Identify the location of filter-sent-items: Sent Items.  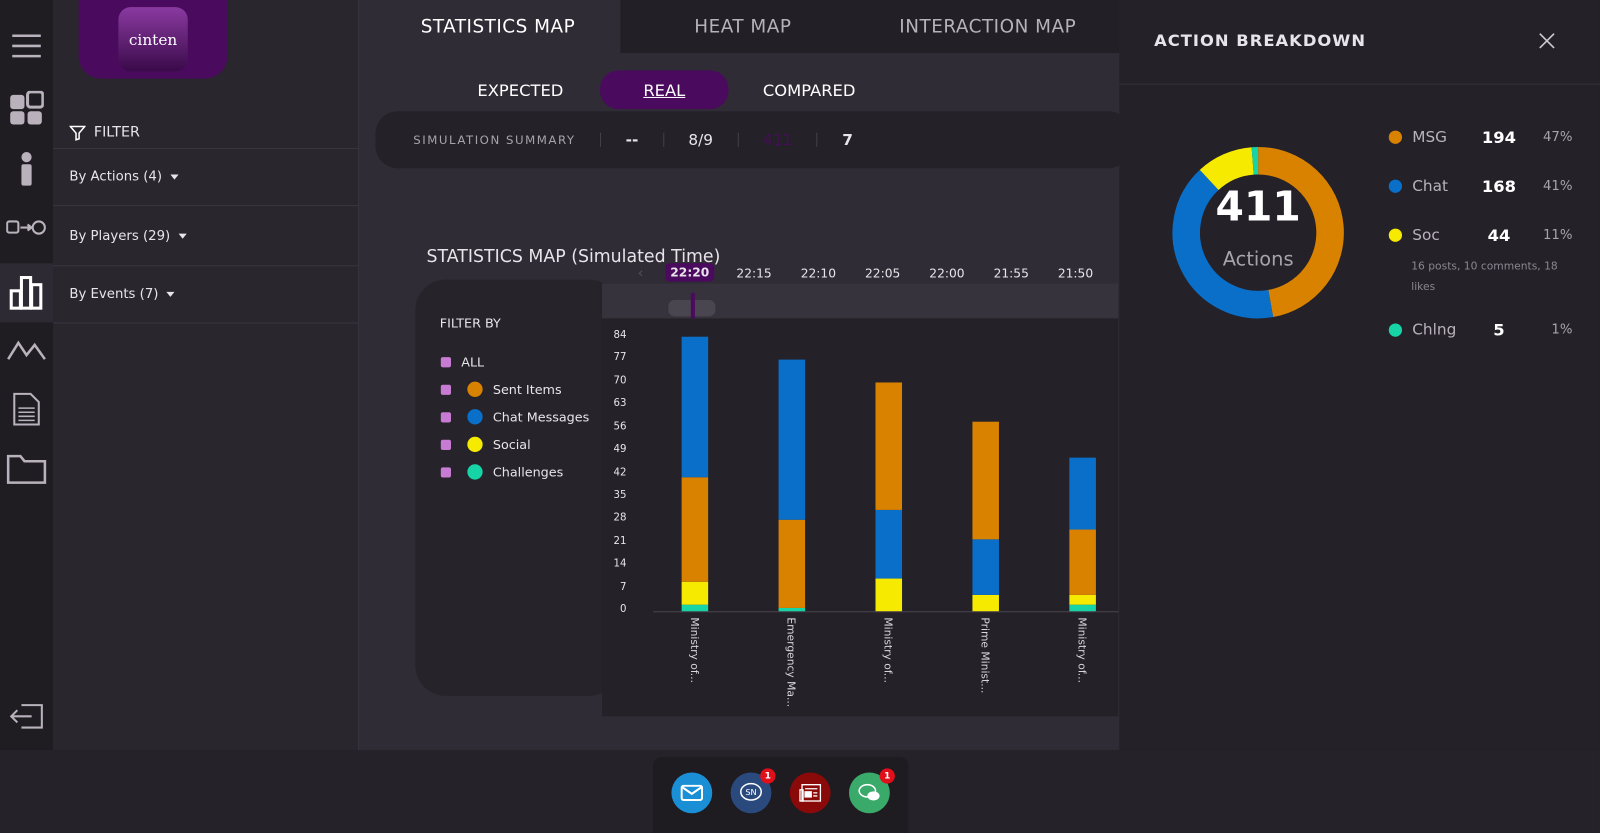
(501, 389).